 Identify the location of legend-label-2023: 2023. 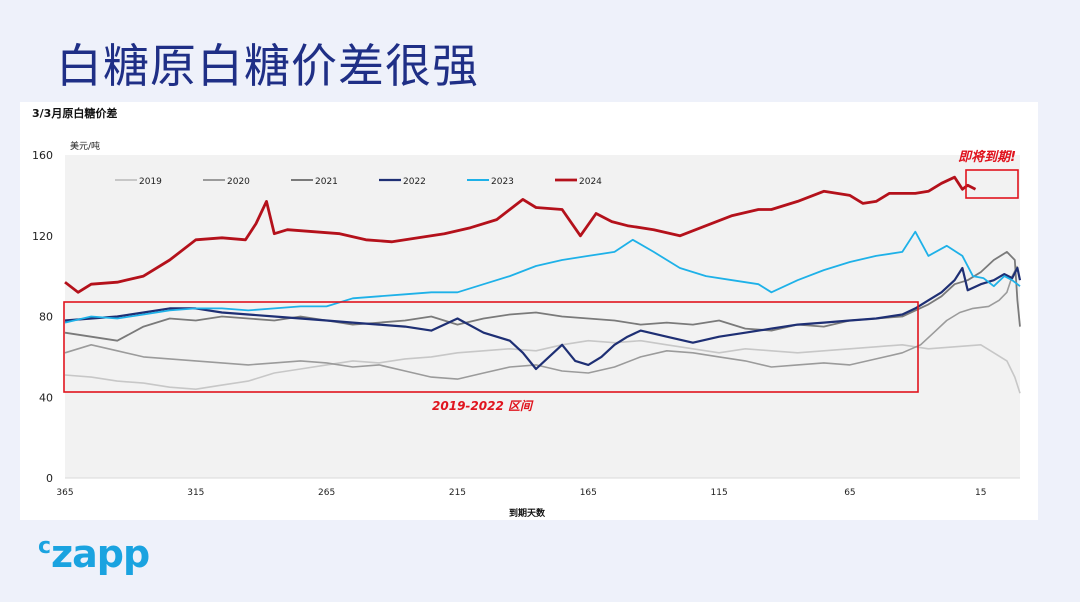
(502, 182).